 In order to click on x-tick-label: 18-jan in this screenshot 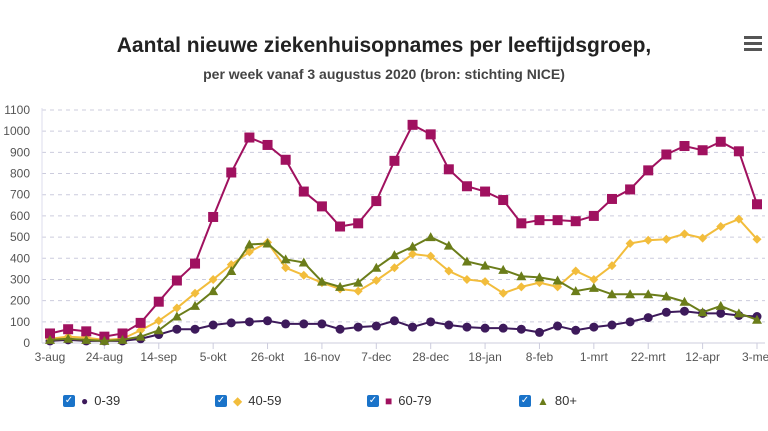, I will do `click(484, 357)`.